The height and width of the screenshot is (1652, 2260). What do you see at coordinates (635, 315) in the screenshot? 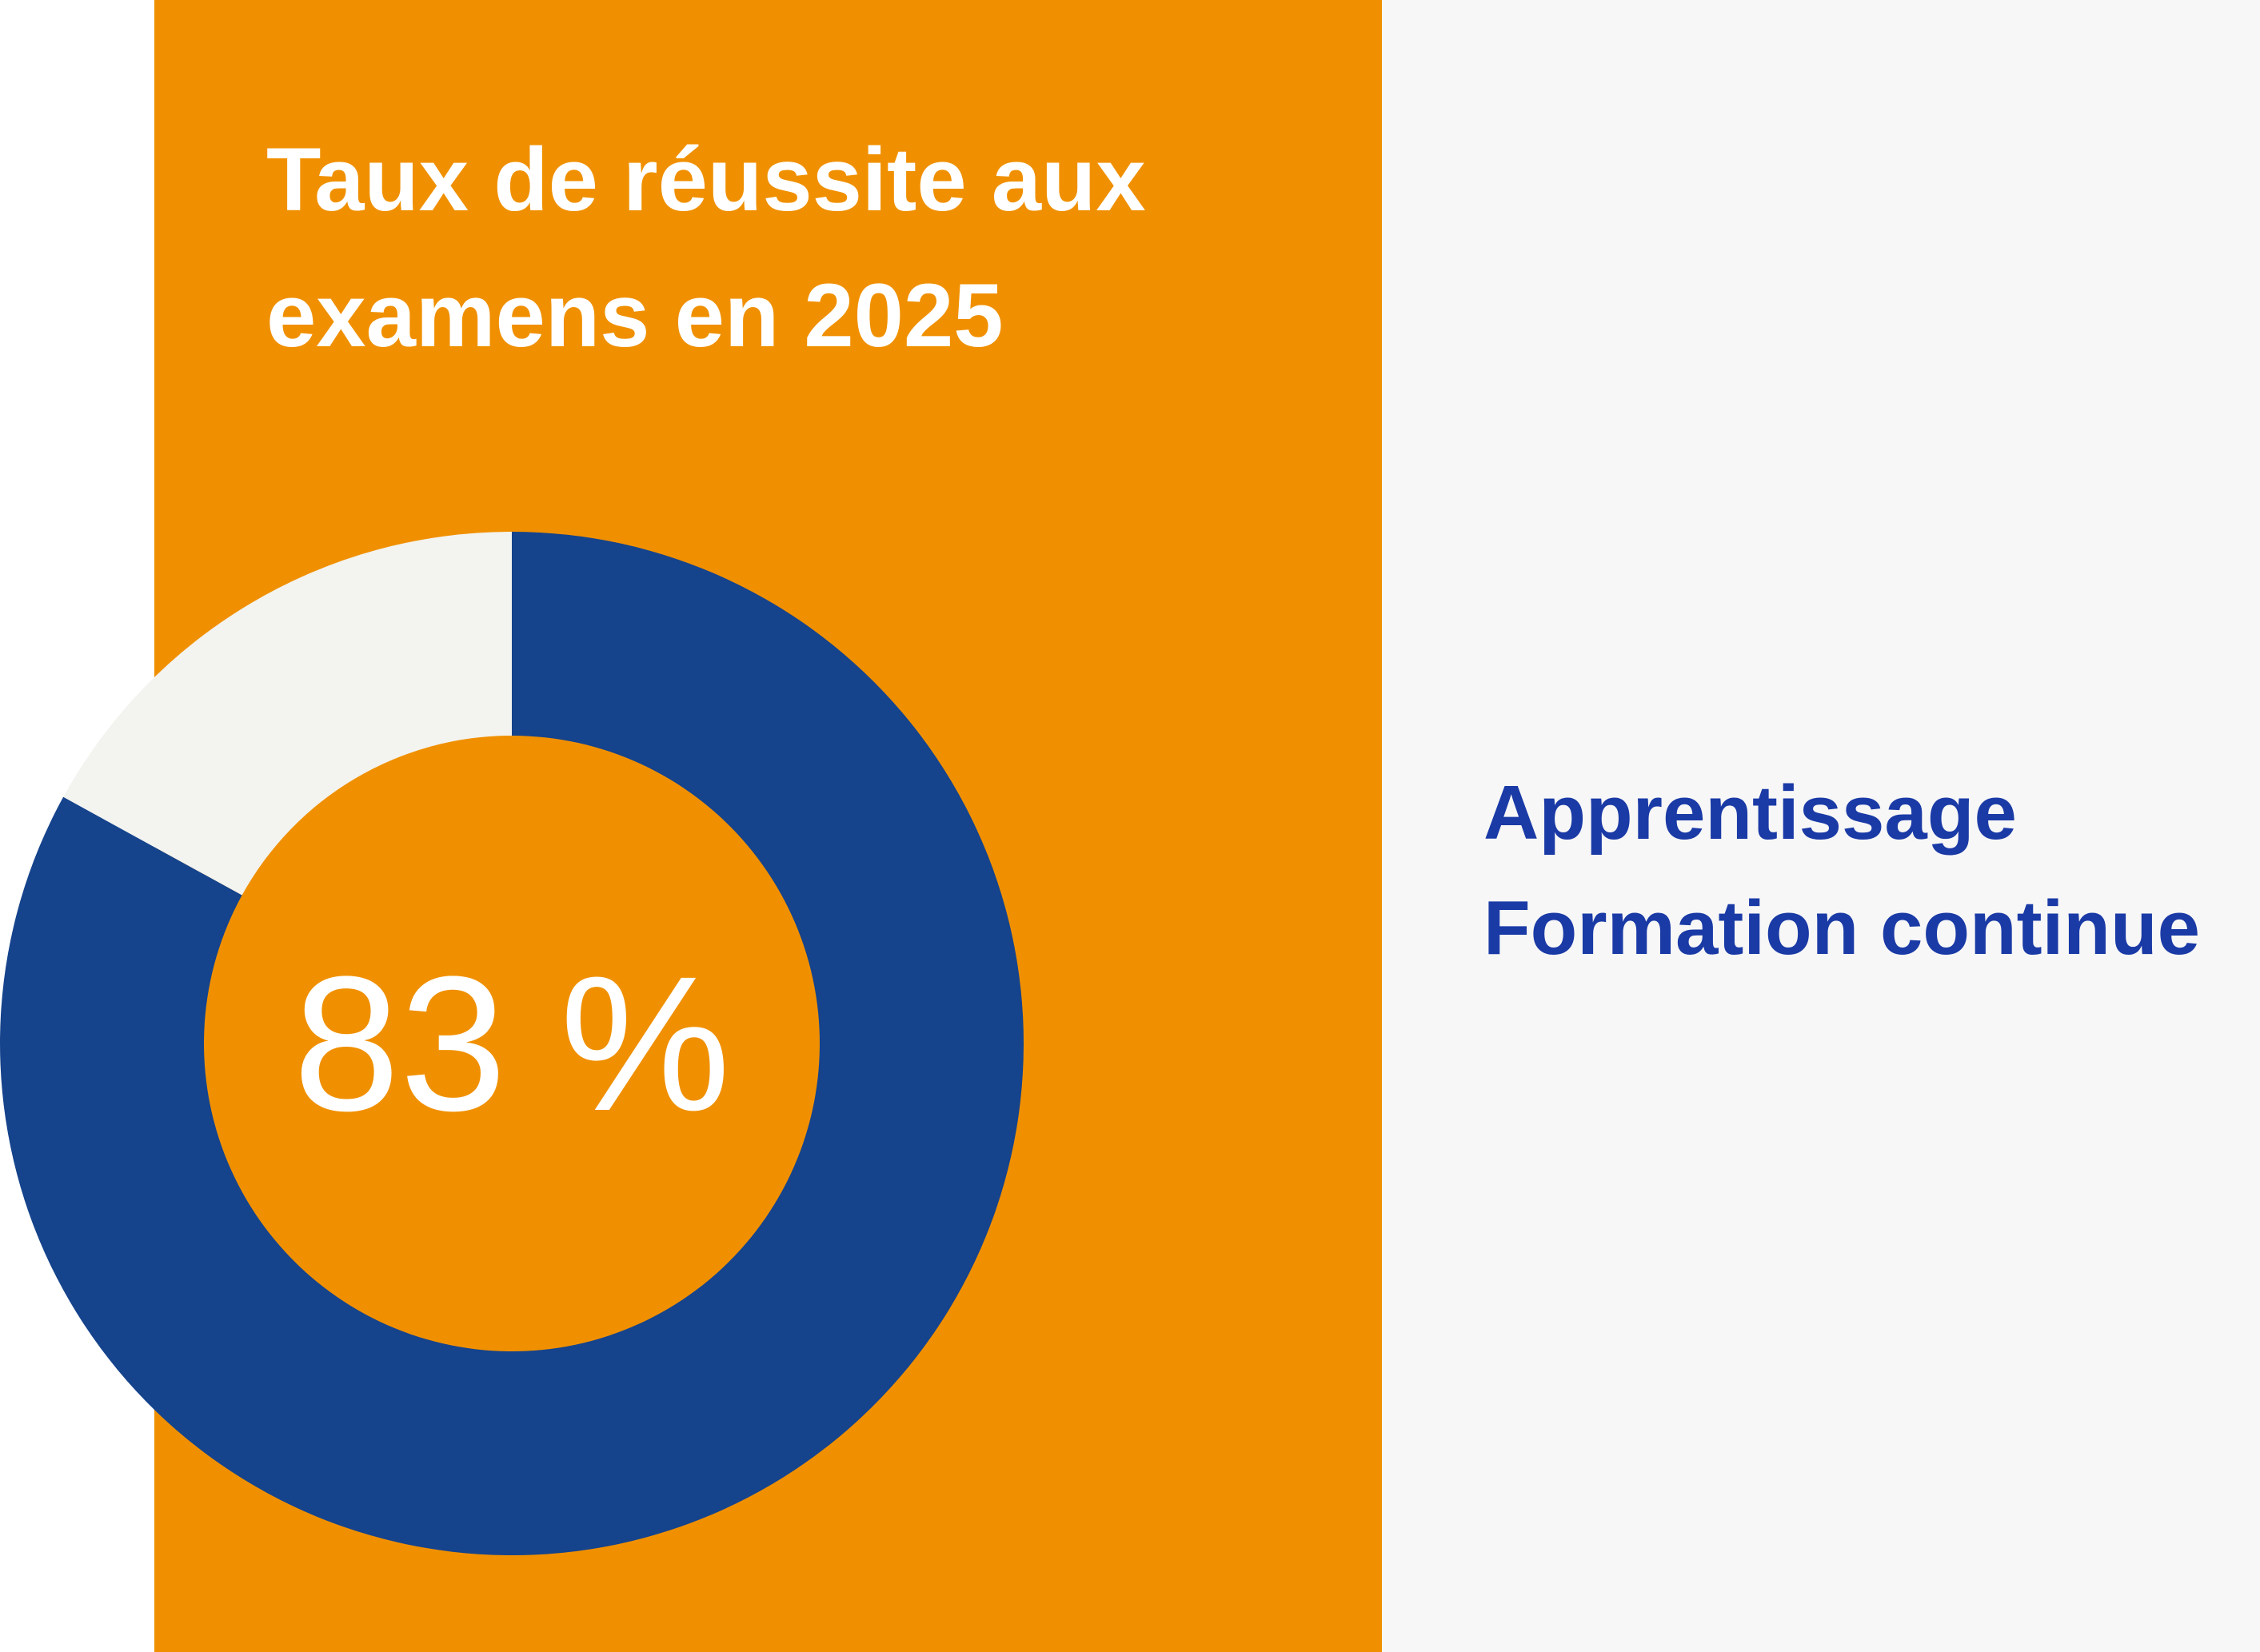
I see `chart-title-line-2: examens en 2025` at bounding box center [635, 315].